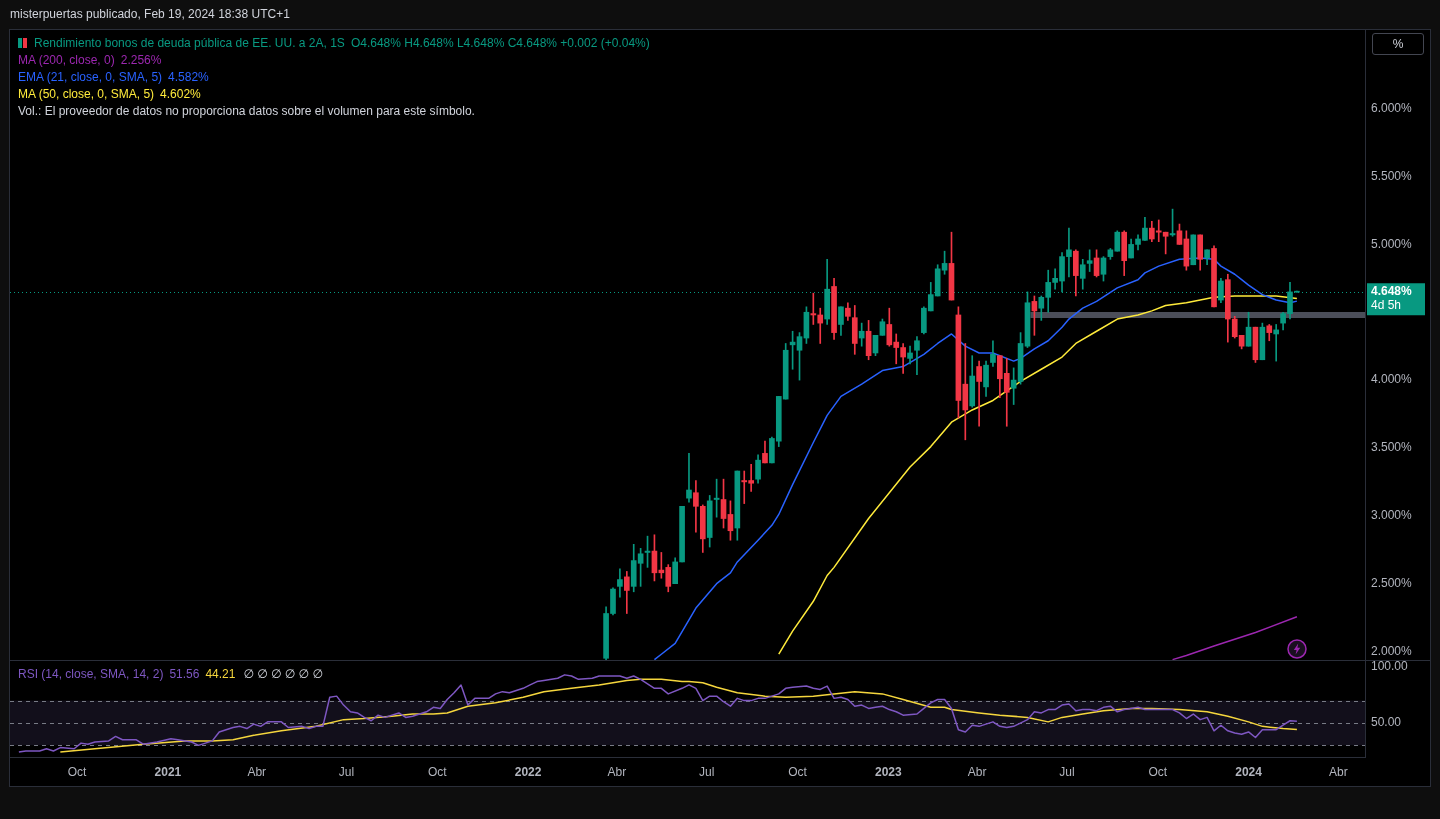 Image resolution: width=1440 pixels, height=819 pixels. I want to click on y-tick-label: 5.000%, so click(1392, 243).